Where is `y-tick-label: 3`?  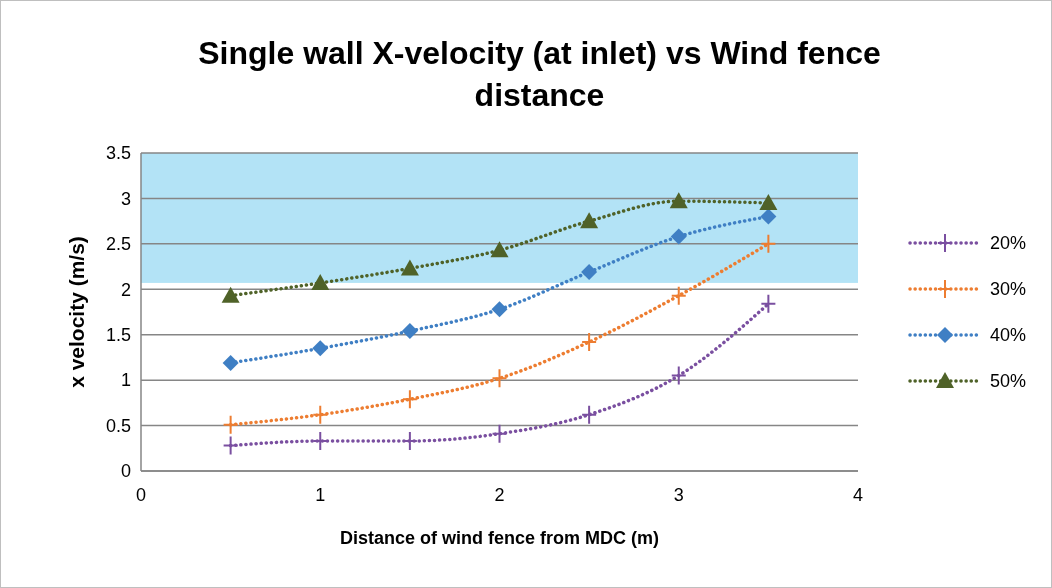
y-tick-label: 3 is located at coordinates (125, 198).